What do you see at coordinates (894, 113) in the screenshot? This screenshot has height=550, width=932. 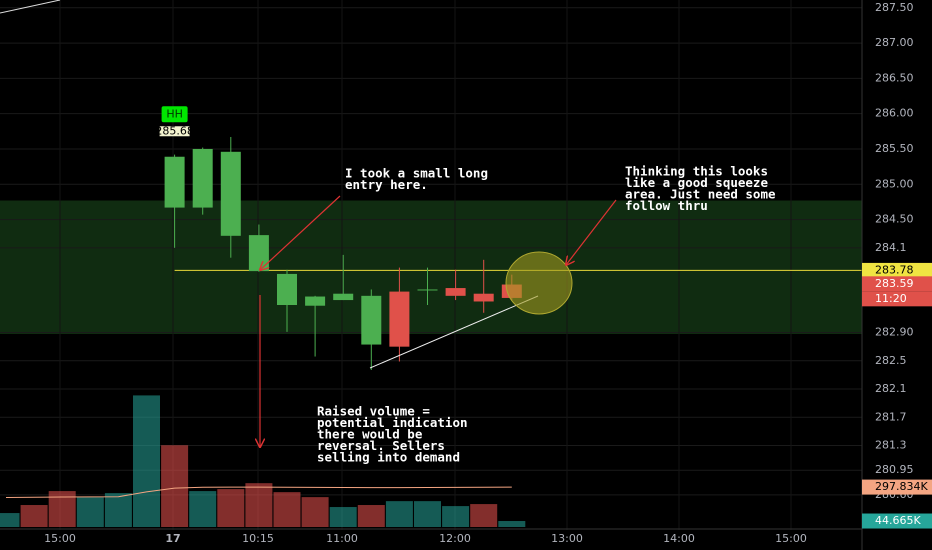 I see `y-tick-label: 286.00` at bounding box center [894, 113].